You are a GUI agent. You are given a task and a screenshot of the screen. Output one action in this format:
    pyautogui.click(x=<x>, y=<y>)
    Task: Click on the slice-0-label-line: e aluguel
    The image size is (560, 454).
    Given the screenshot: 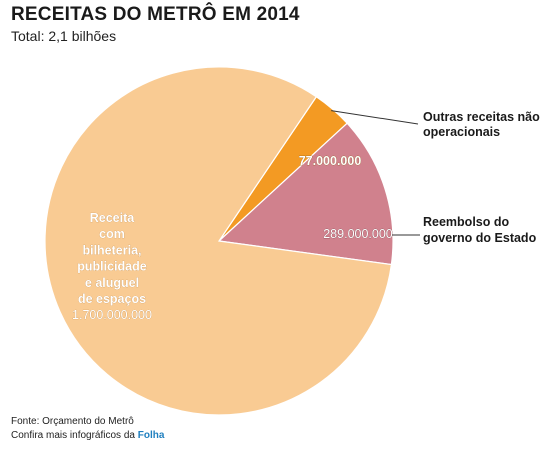 What is the action you would take?
    pyautogui.click(x=112, y=283)
    